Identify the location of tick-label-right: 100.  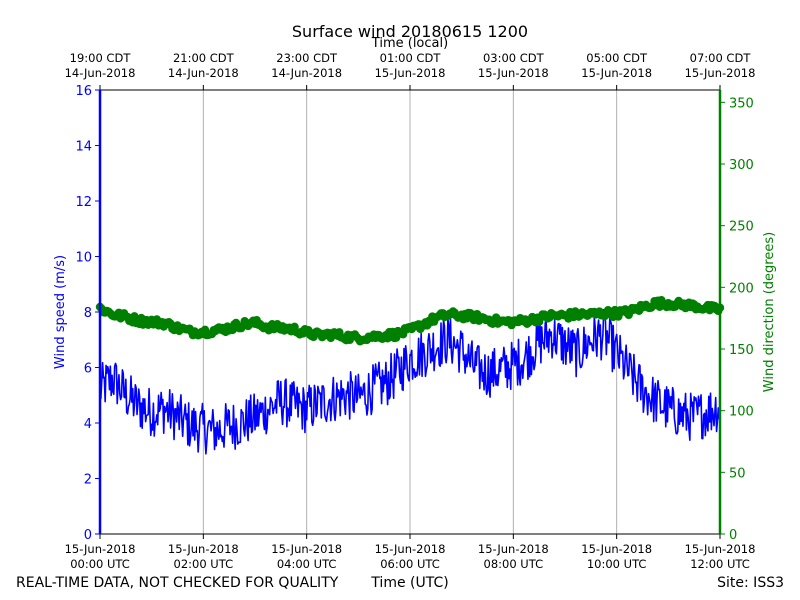
(741, 412).